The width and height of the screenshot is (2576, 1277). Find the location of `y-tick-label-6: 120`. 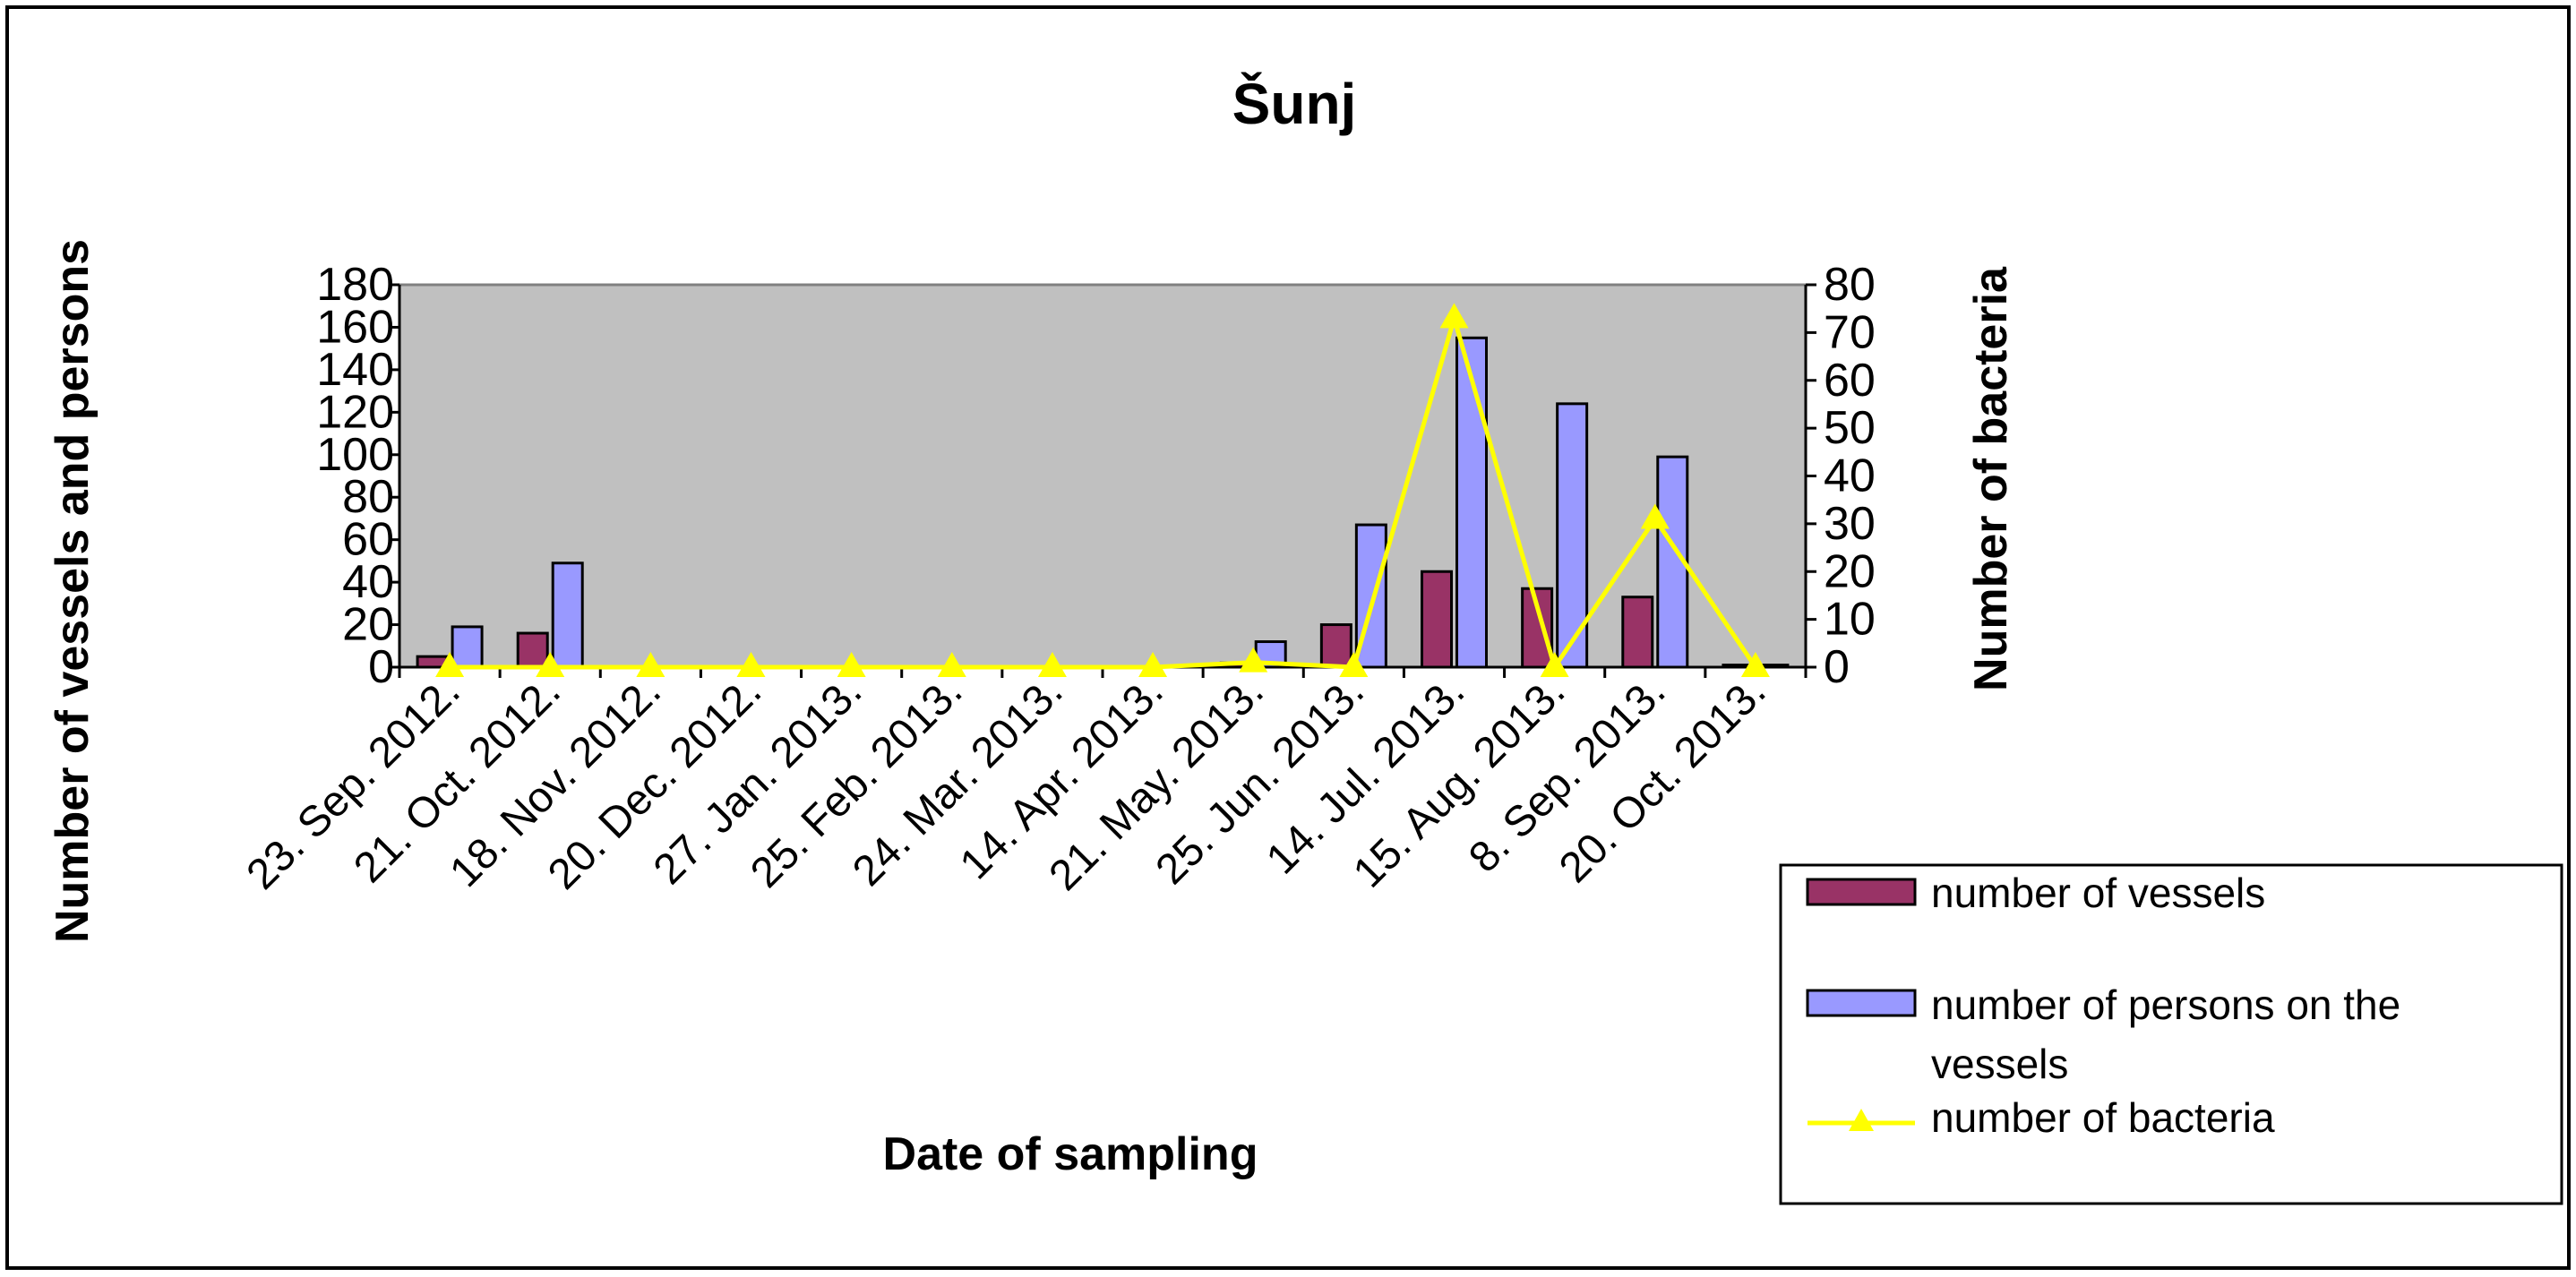

y-tick-label-6: 120 is located at coordinates (355, 412).